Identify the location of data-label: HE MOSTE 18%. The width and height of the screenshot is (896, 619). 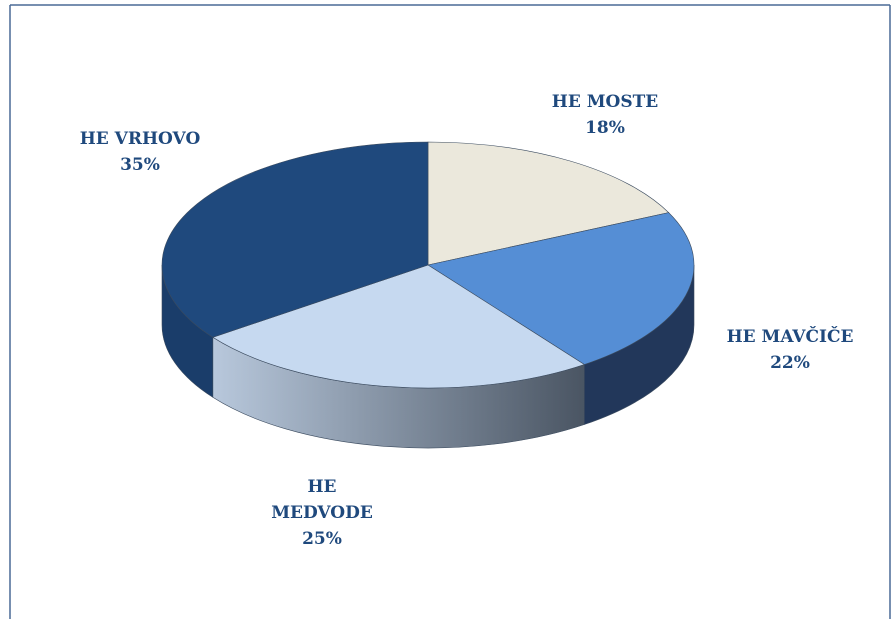
(605, 115).